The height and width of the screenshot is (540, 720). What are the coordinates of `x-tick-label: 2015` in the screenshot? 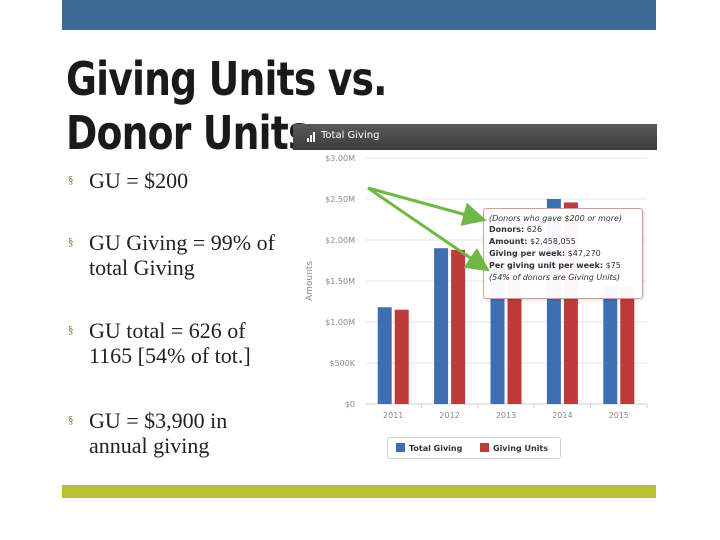 It's located at (619, 415).